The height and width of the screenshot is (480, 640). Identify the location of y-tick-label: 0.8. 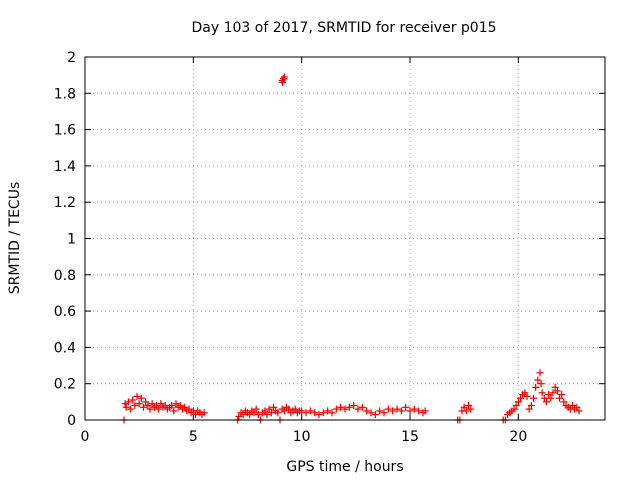
(65, 276).